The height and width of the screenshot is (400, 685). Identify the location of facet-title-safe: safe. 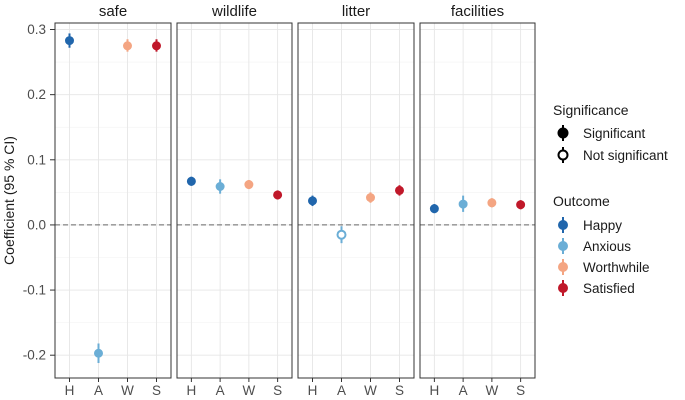
(113, 11).